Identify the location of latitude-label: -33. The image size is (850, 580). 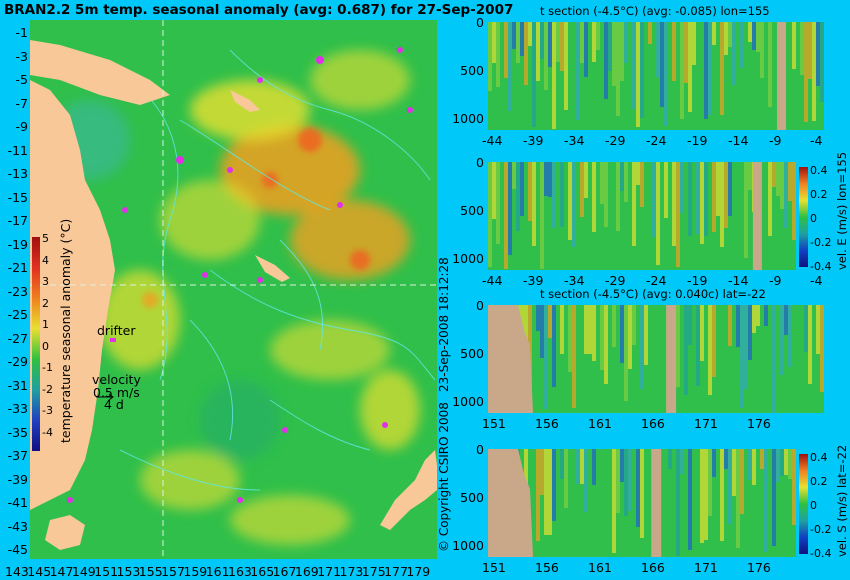
(17, 408).